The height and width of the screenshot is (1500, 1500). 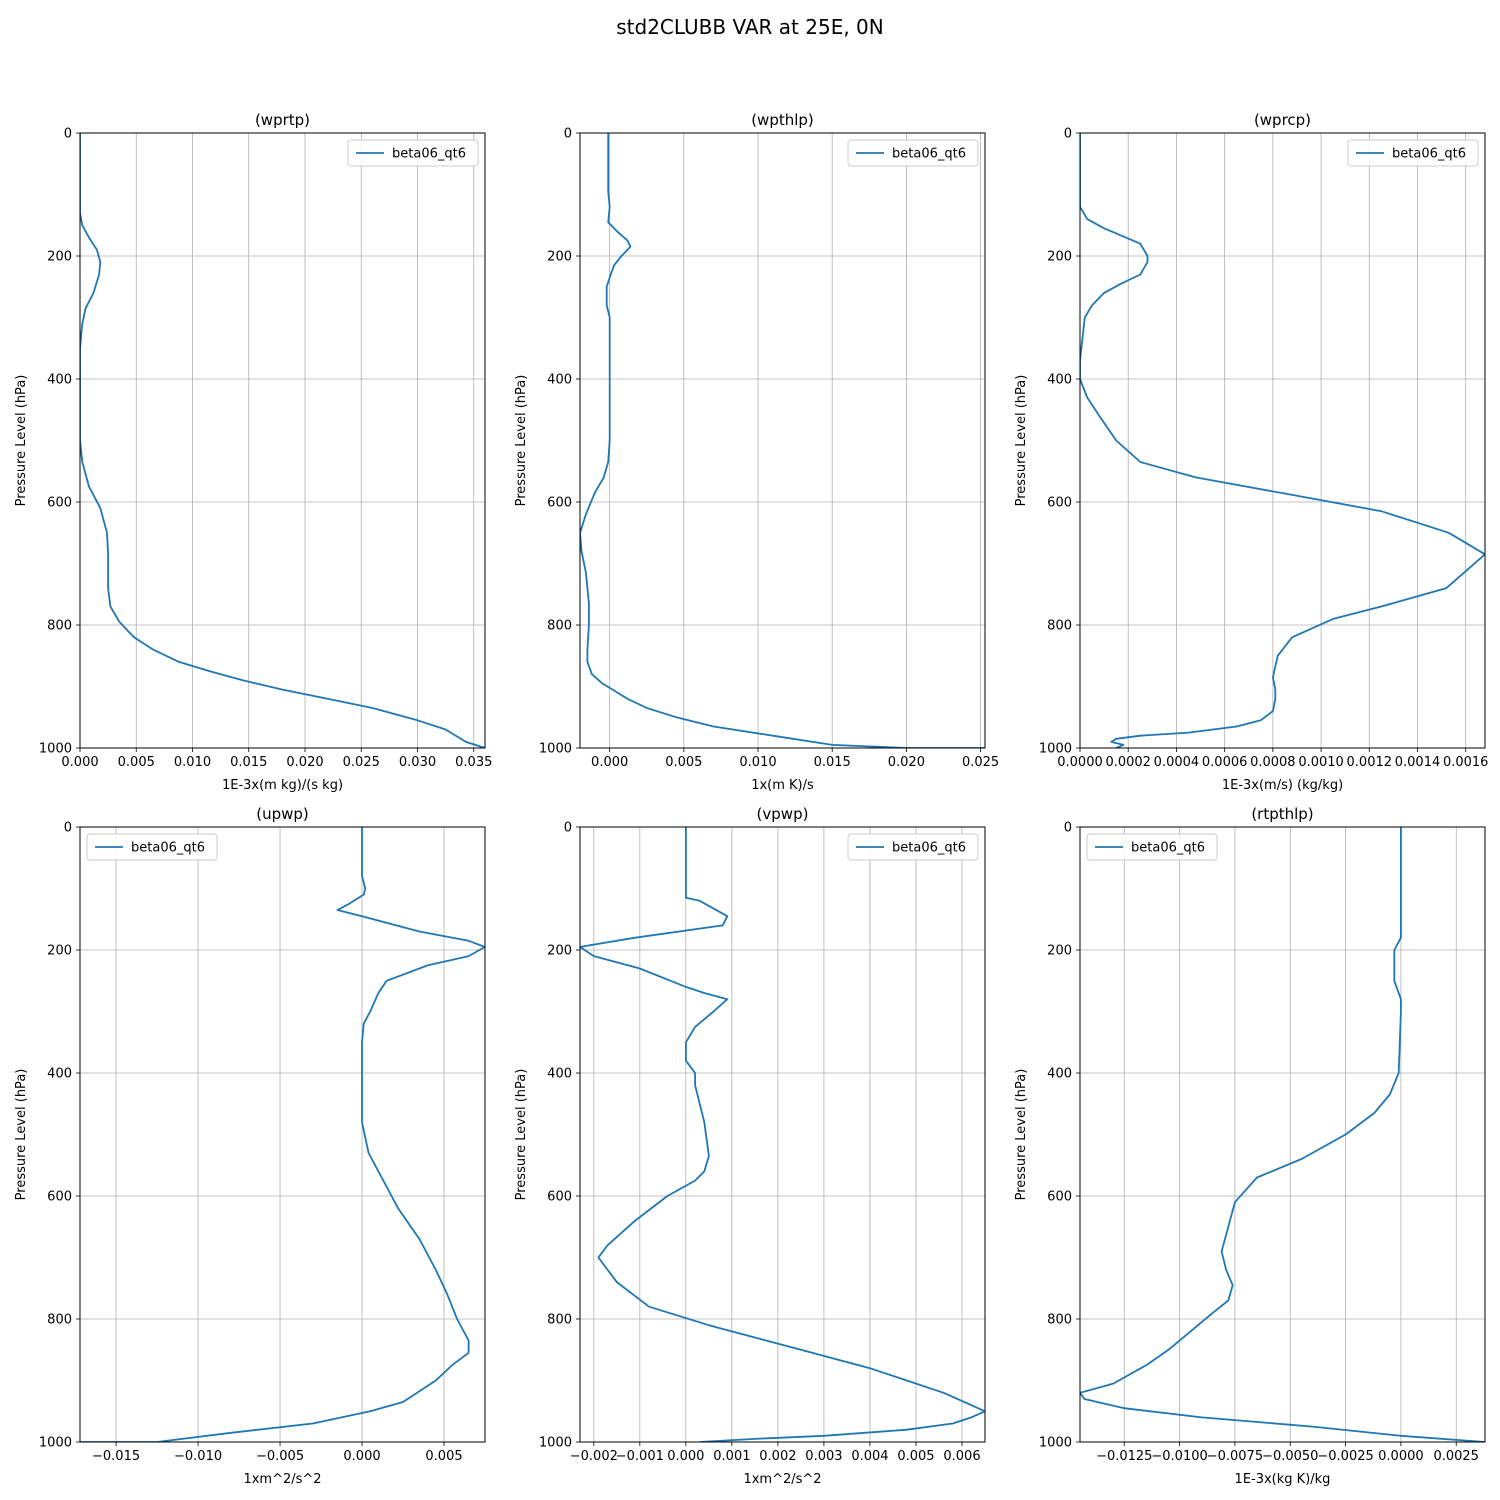 What do you see at coordinates (1283, 1479) in the screenshot?
I see `x-axis-label: 1E-3x(kg K)/kg` at bounding box center [1283, 1479].